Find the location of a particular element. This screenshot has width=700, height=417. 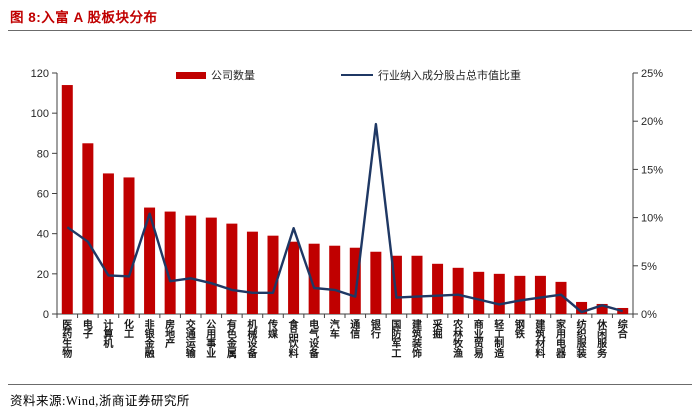

title-divider is located at coordinates (350, 30).